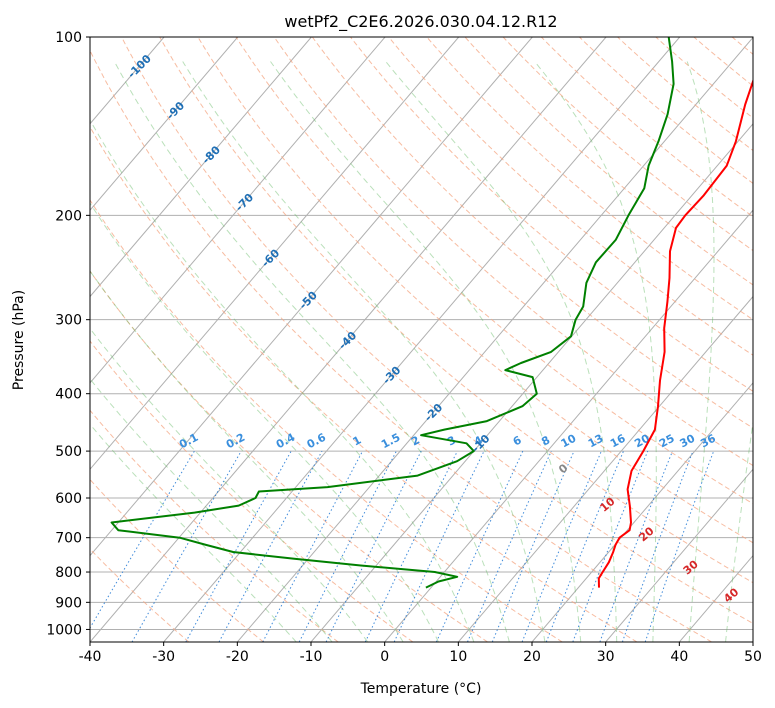  What do you see at coordinates (68, 334) in the screenshot?
I see `y-axis-ticks: 100 200 300 400 500 600 700 800 900 1000` at bounding box center [68, 334].